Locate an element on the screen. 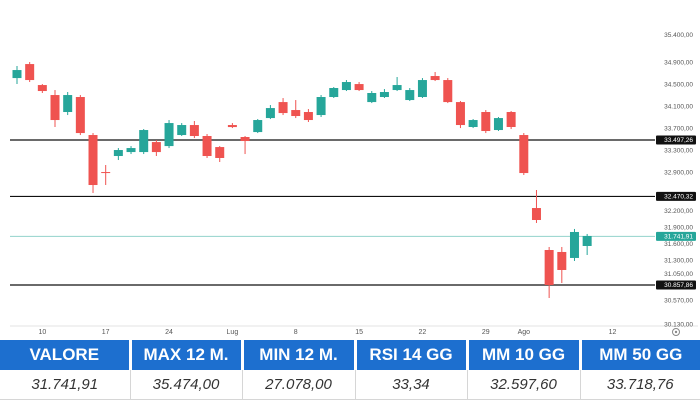 Image resolution: width=700 pixels, height=400 pixels. table-cell: 33,34 is located at coordinates (410, 385).